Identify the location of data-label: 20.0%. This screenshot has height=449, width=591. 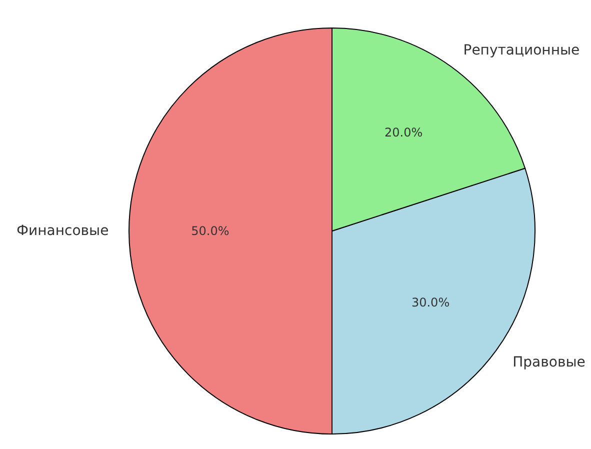
(403, 132).